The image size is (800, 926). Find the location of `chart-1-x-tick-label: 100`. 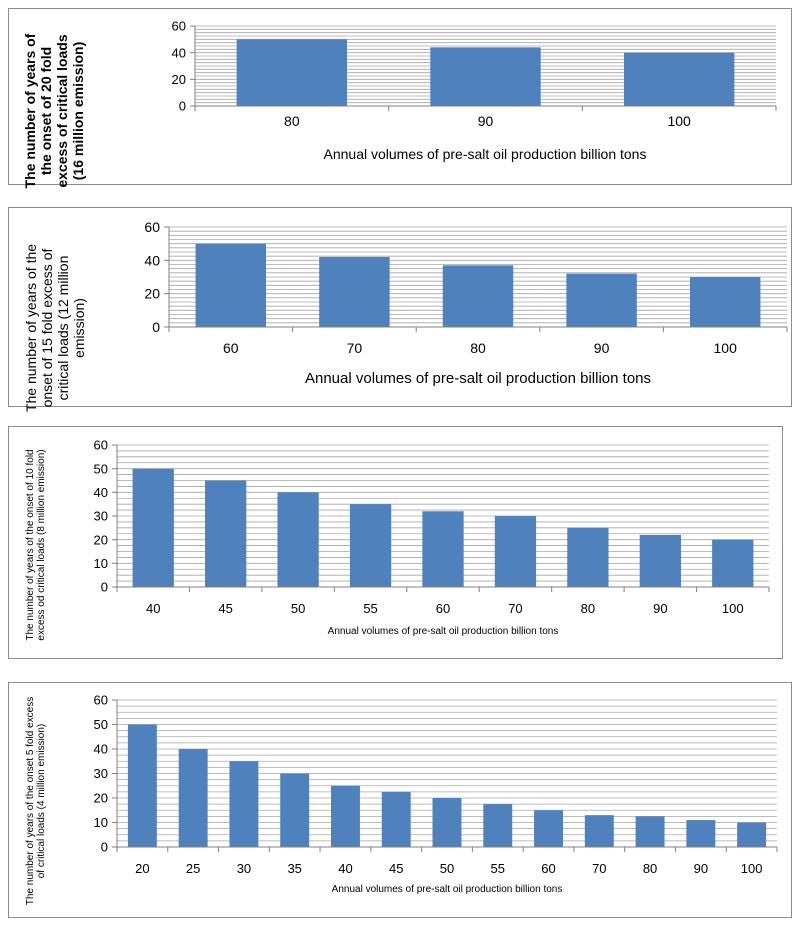

chart-1-x-tick-label: 100 is located at coordinates (679, 121).